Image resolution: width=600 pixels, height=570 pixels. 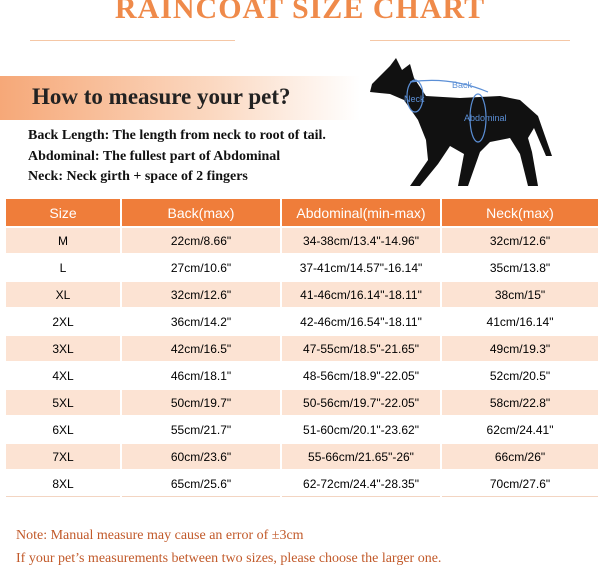 What do you see at coordinates (361, 456) in the screenshot?
I see `table-cell: 55-66cm/21.65"-26"` at bounding box center [361, 456].